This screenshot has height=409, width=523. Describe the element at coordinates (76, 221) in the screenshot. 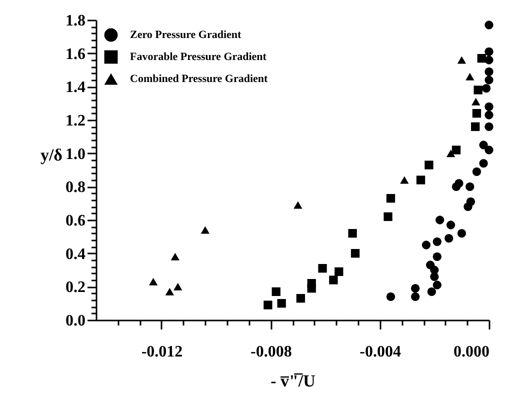

I see `y-tick-label: 0.6` at that location.